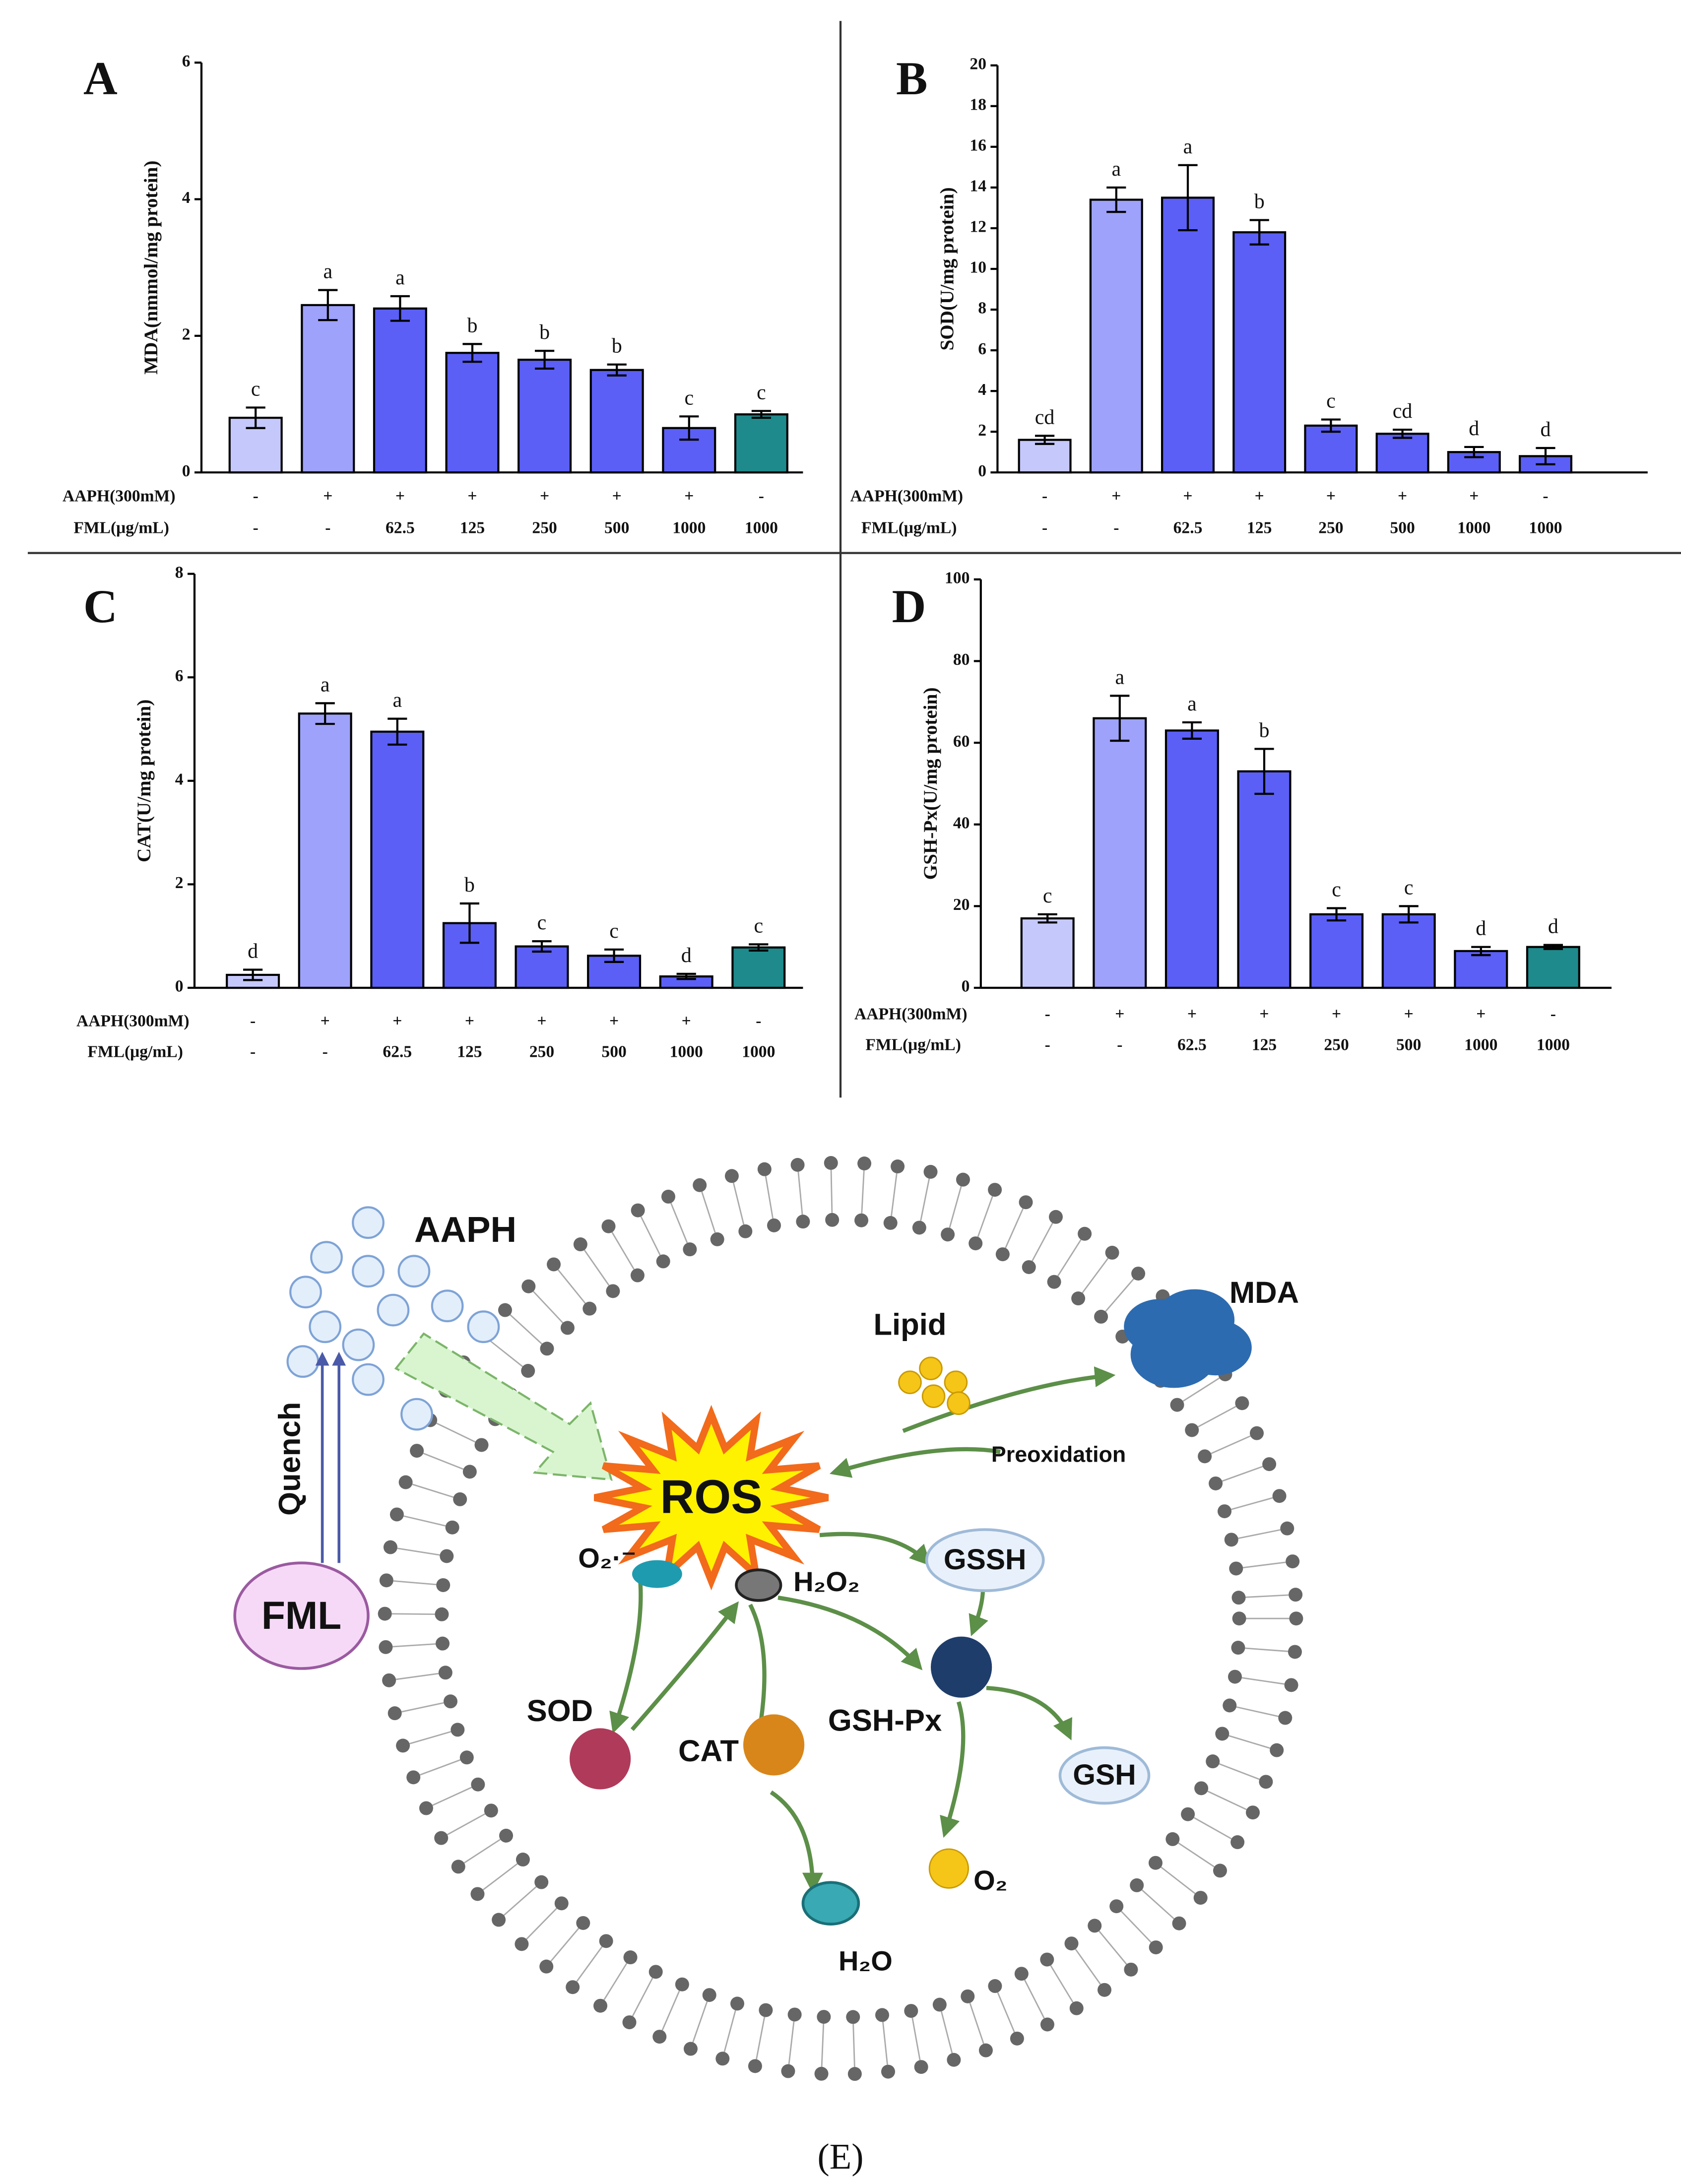  What do you see at coordinates (978, 267) in the screenshot?
I see `y-tick-label: 10` at bounding box center [978, 267].